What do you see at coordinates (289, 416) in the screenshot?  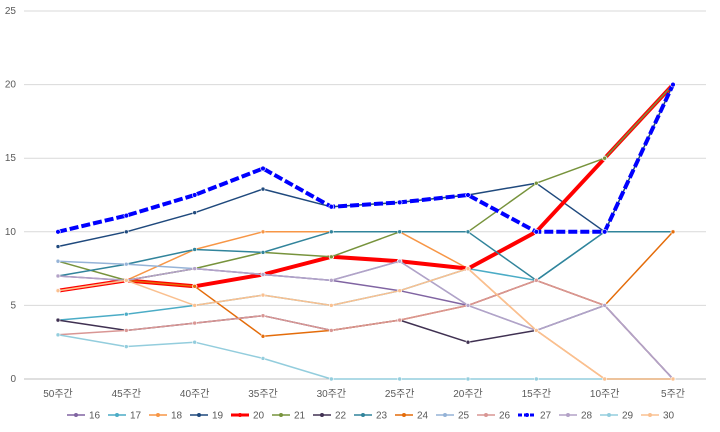 I see `legend-item-21: 21` at bounding box center [289, 416].